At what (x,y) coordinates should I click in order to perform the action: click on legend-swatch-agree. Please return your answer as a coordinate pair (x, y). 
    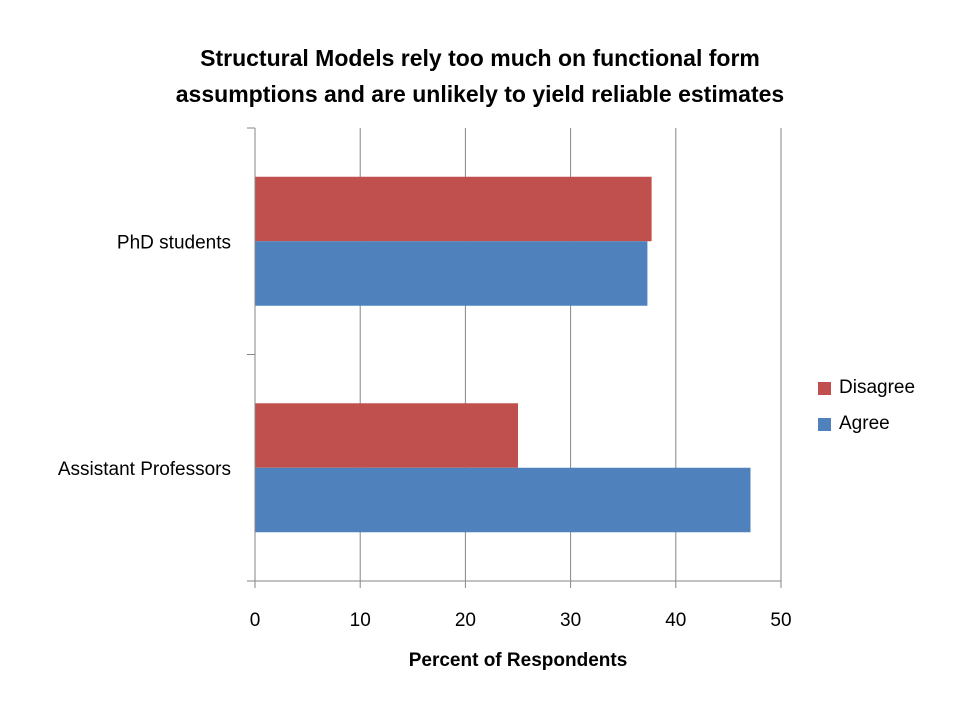
    Looking at the image, I should click on (824, 424).